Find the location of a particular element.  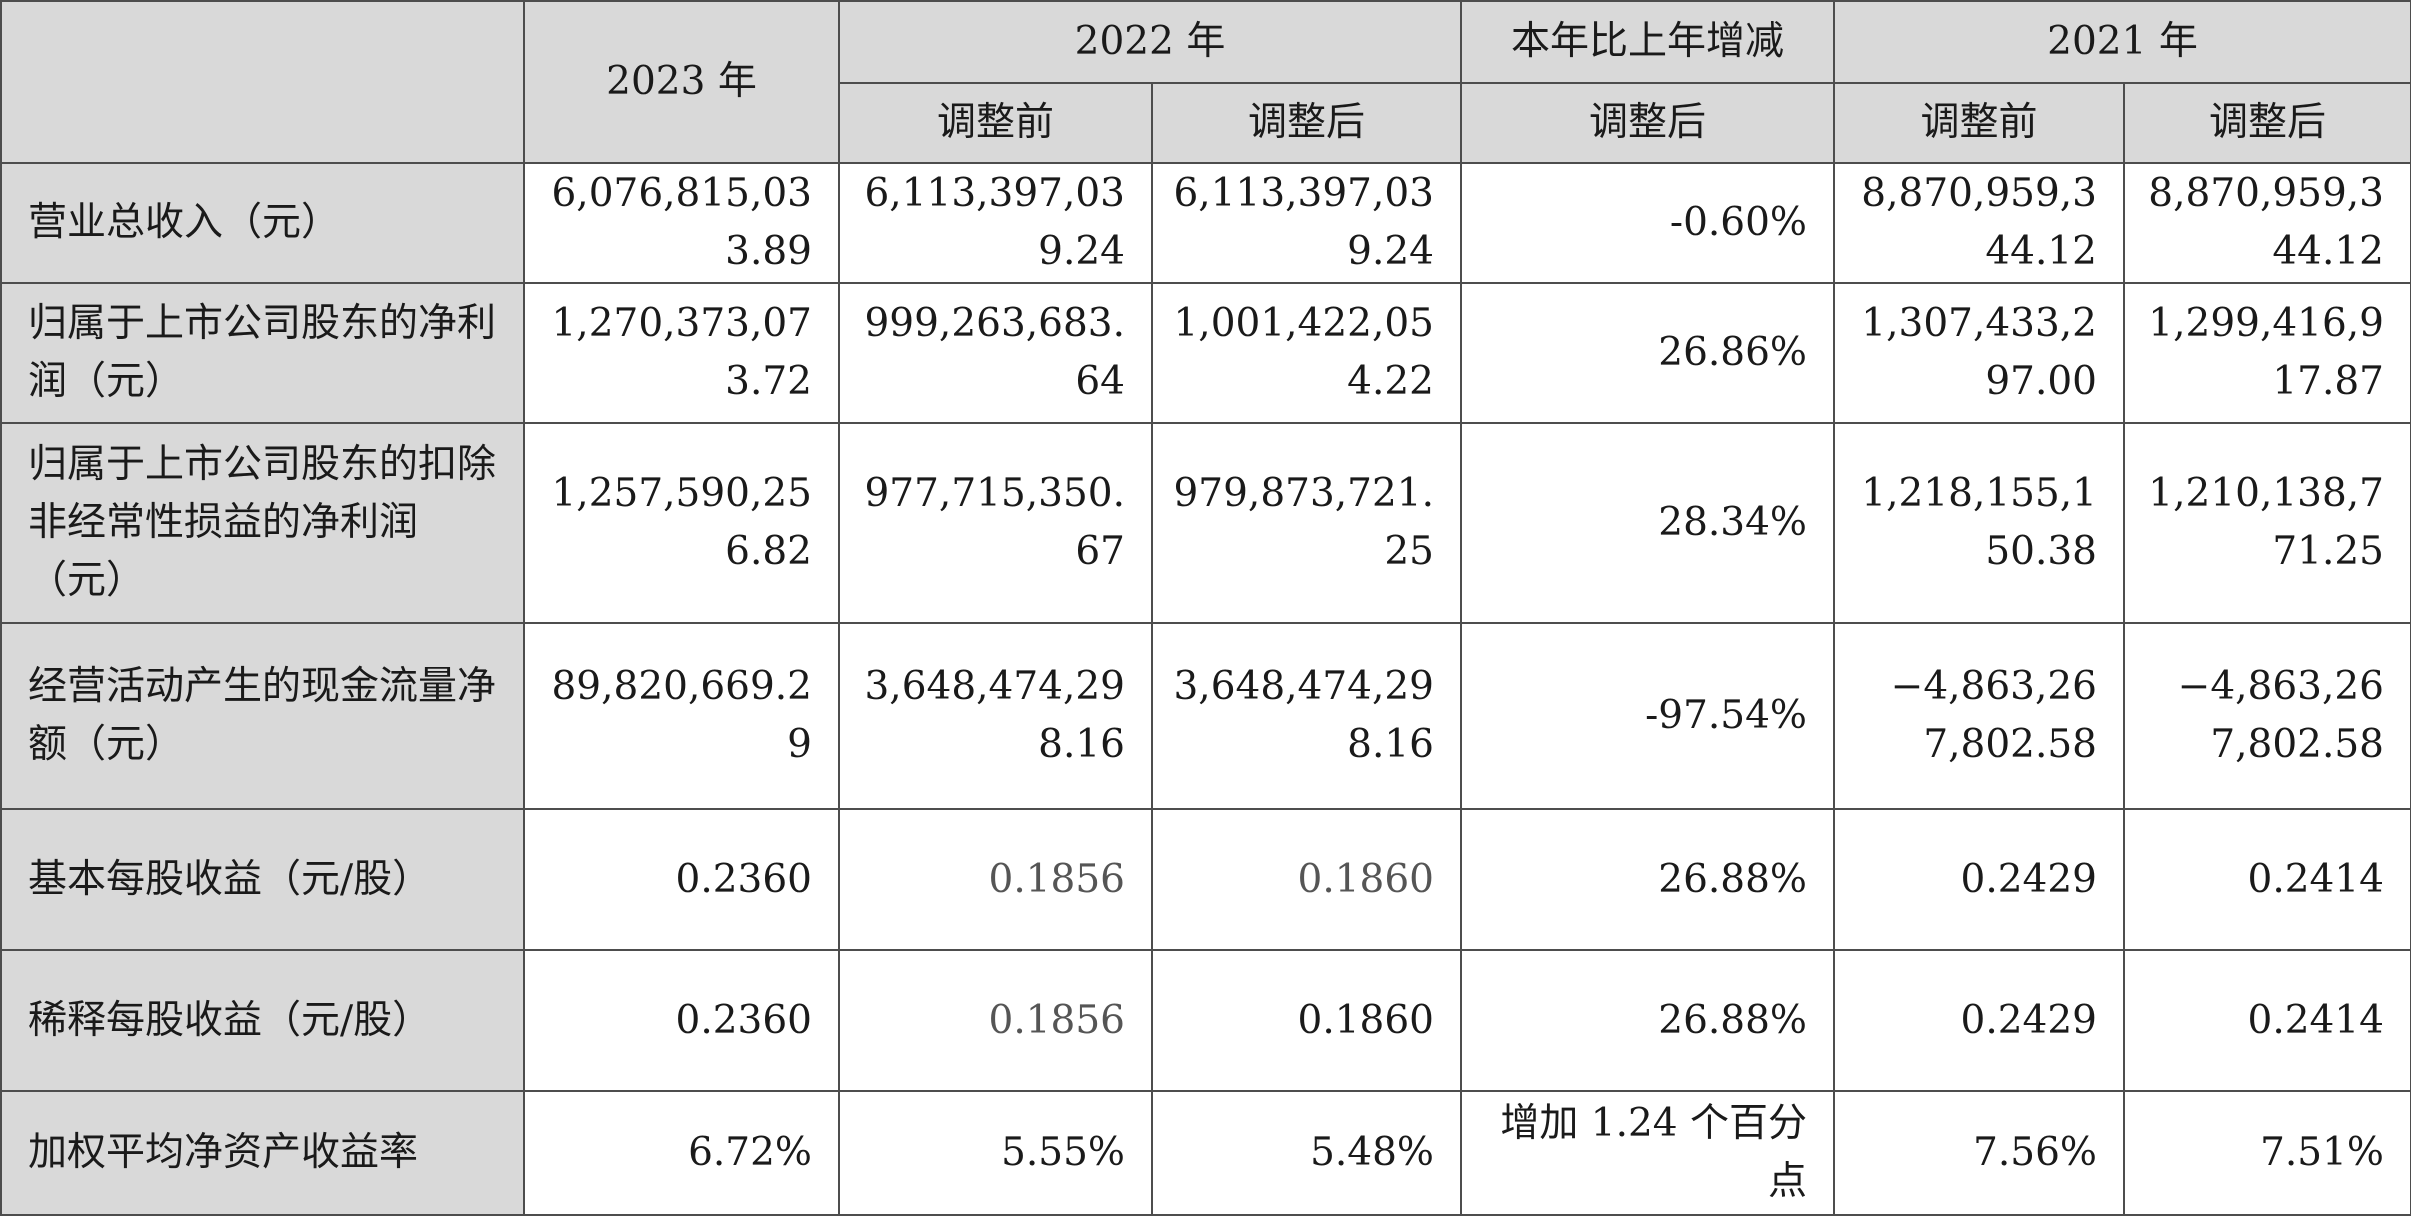

row-label: 归属于上市公司股东的净利润（元） is located at coordinates (262, 353).